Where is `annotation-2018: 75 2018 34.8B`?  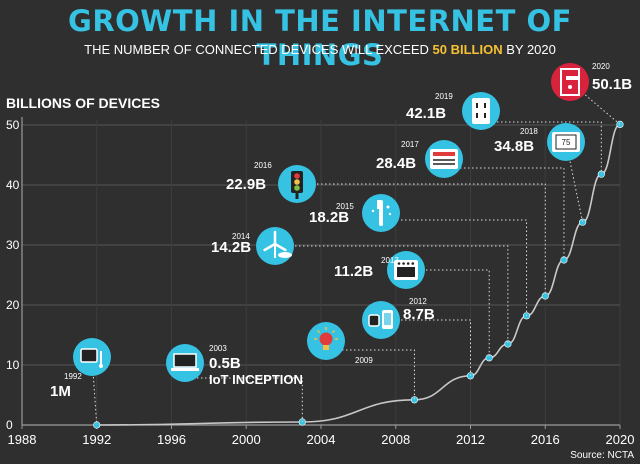 annotation-2018: 75 2018 34.8B is located at coordinates (539, 173).